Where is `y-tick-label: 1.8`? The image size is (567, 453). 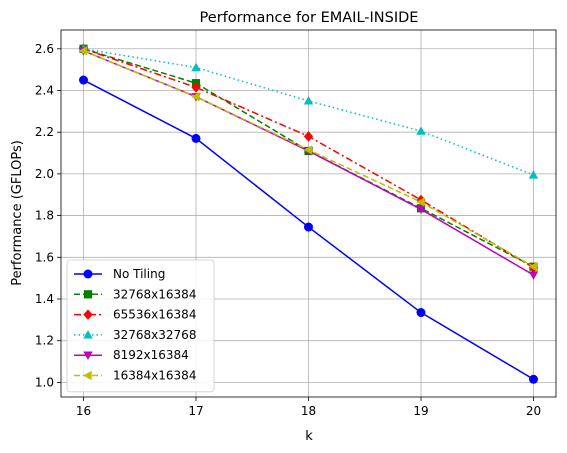 y-tick-label: 1.8 is located at coordinates (44, 216).